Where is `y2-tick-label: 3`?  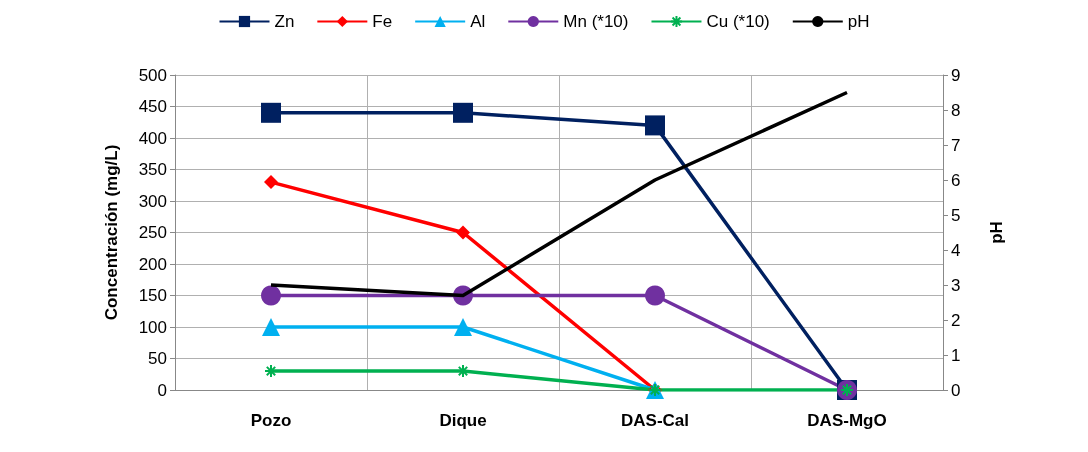
y2-tick-label: 3 is located at coordinates (956, 285).